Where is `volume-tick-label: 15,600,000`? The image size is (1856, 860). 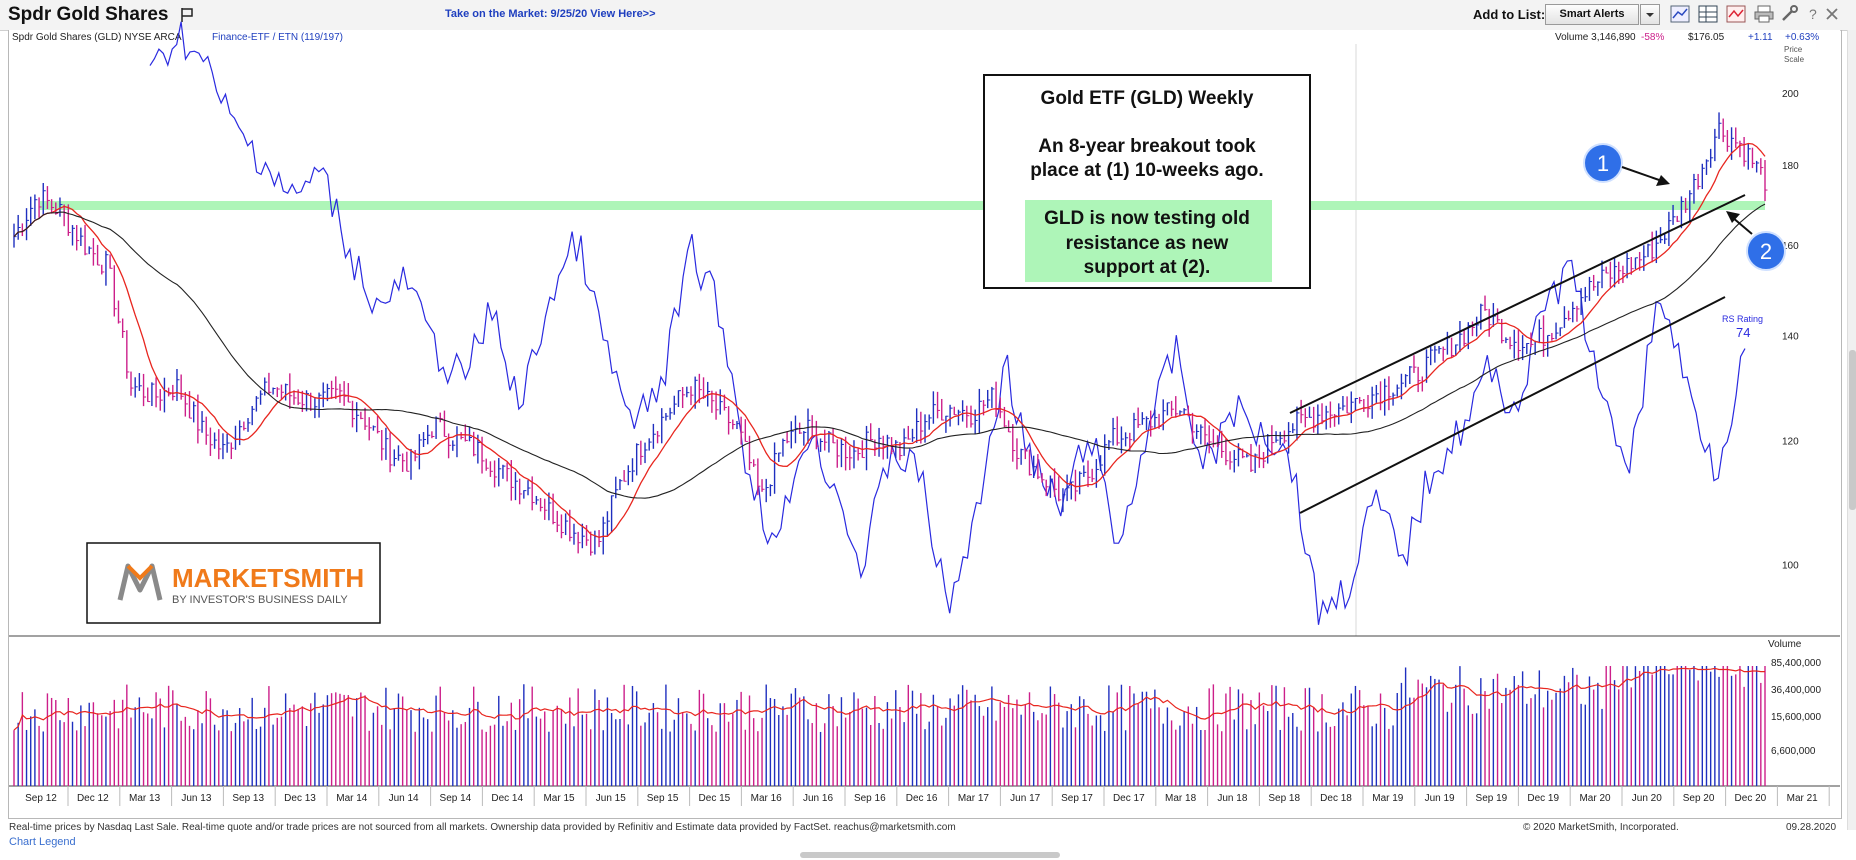
volume-tick-label: 15,600,000 is located at coordinates (1796, 717).